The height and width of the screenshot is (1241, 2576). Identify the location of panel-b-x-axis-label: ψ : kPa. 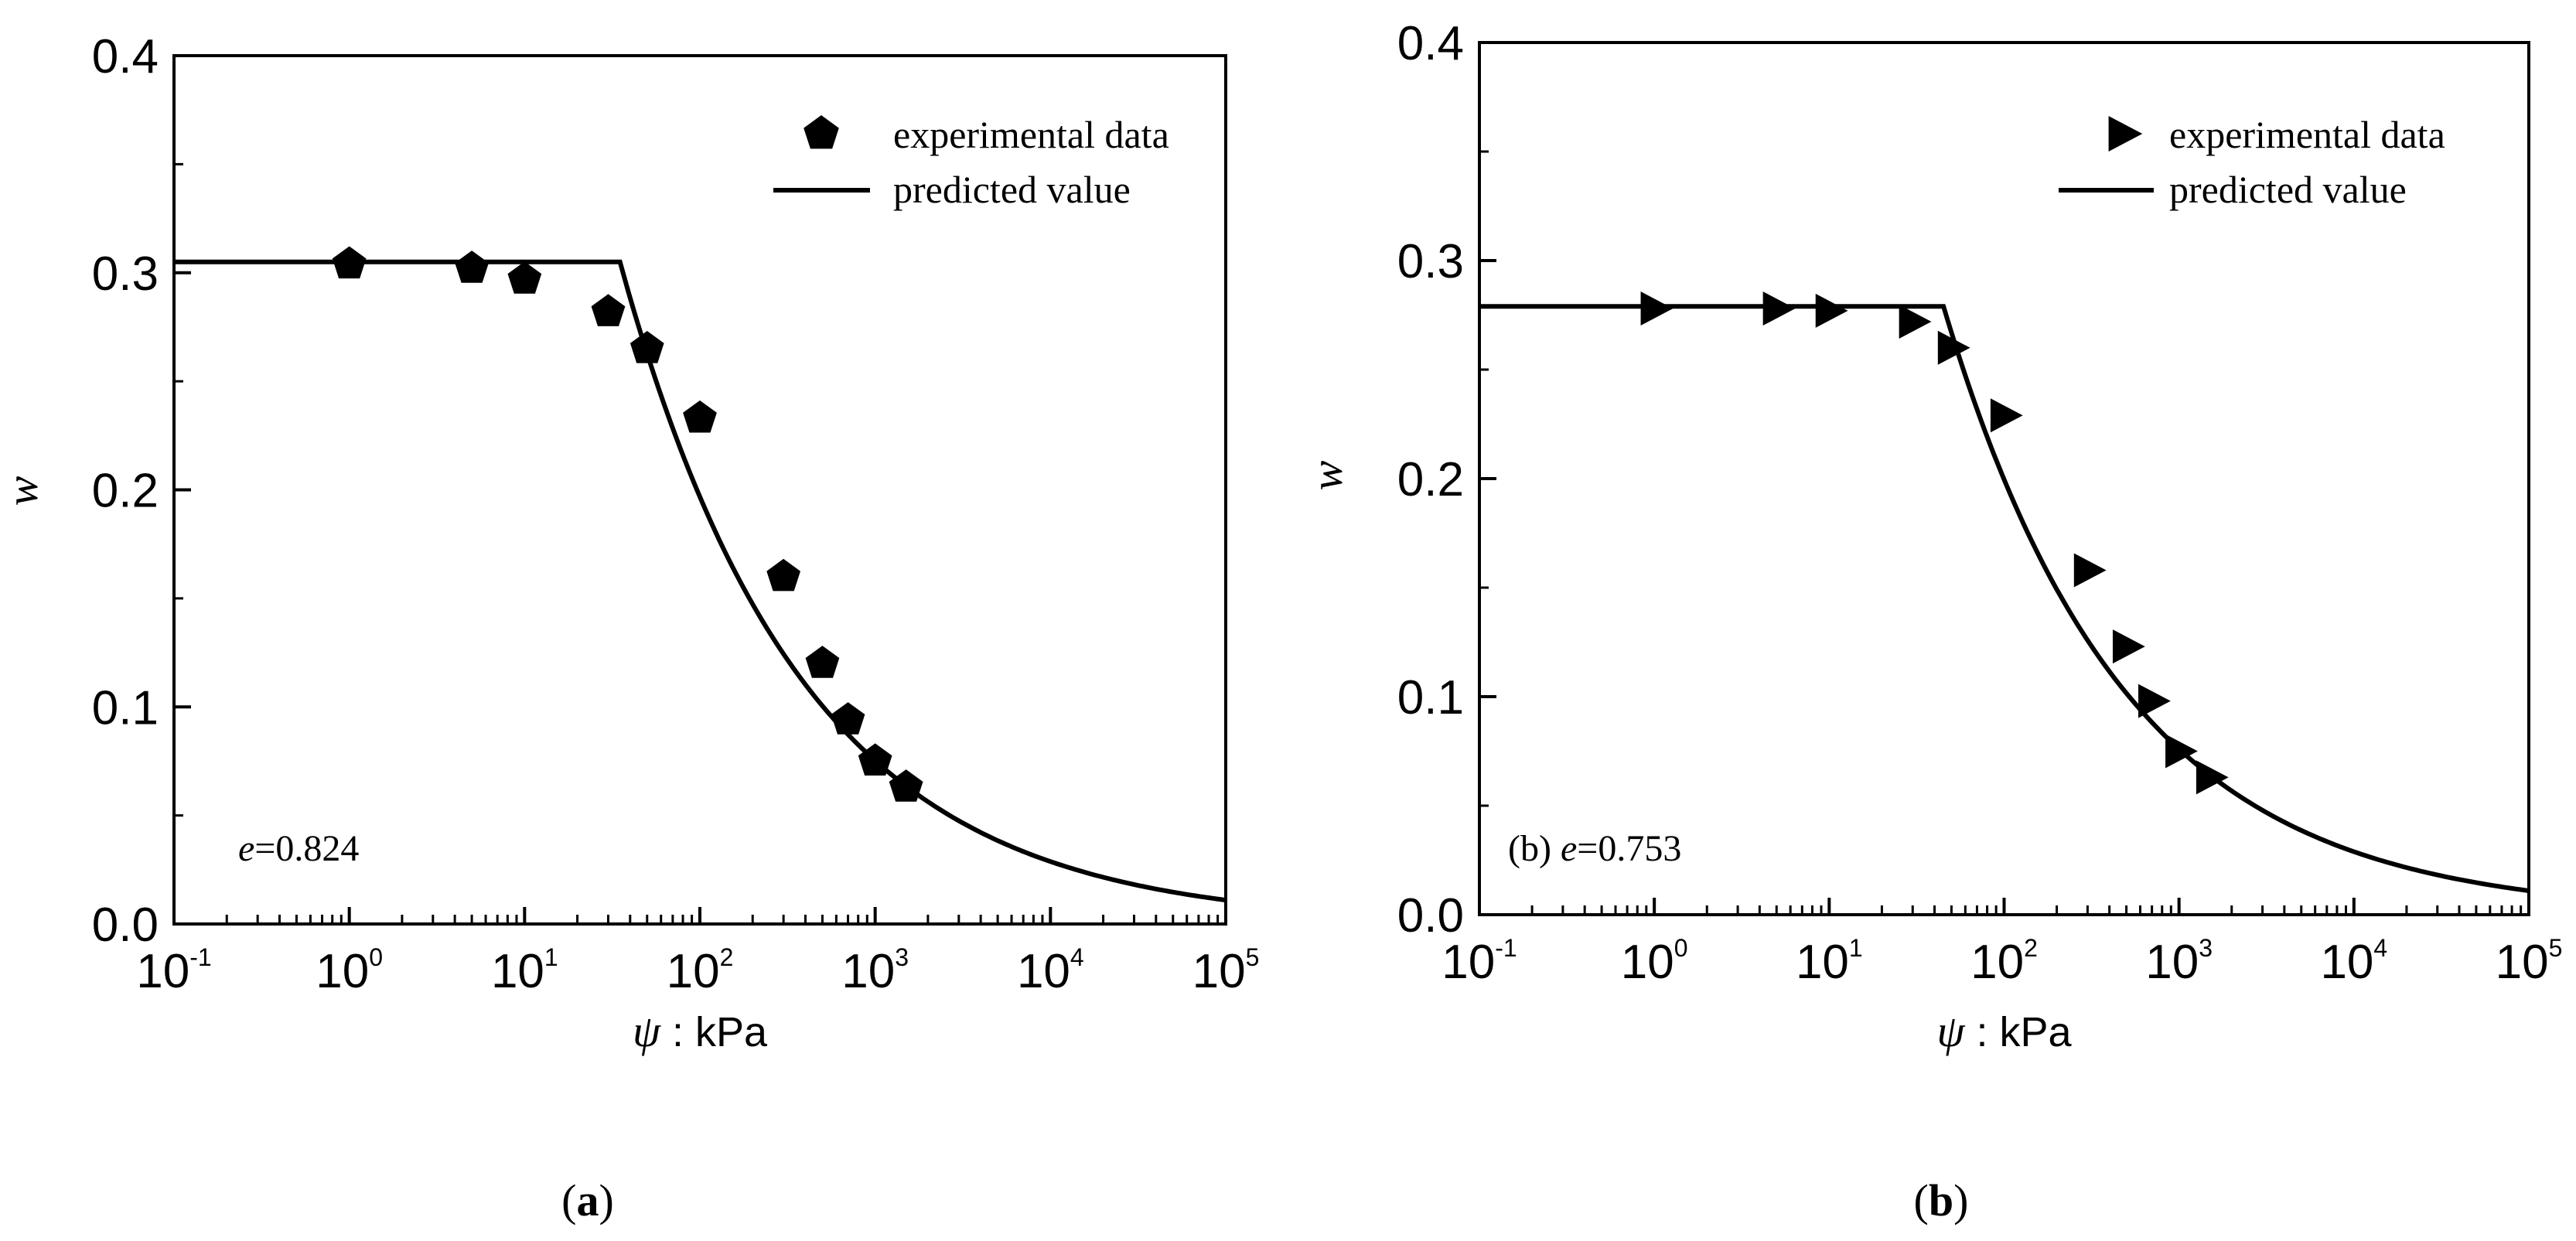
(2004, 1031).